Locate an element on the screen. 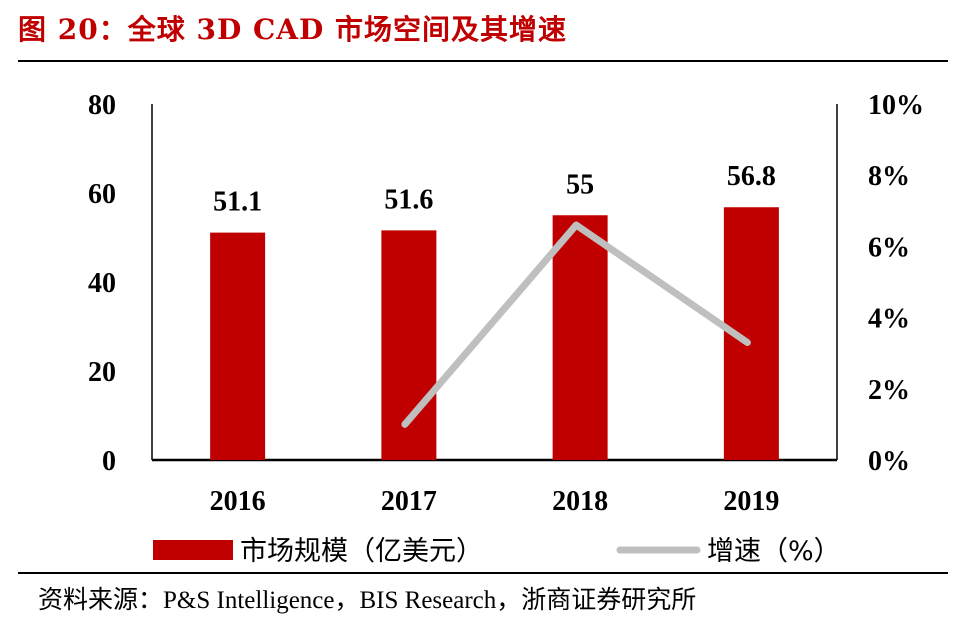  y-axis-left: 0 20 40 60 80 is located at coordinates (102, 283).